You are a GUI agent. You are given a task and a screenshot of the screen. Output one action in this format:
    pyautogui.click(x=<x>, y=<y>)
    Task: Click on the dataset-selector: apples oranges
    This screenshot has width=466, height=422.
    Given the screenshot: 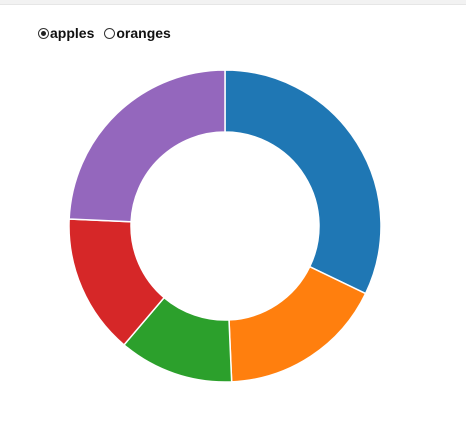 What is the action you would take?
    pyautogui.click(x=109, y=33)
    